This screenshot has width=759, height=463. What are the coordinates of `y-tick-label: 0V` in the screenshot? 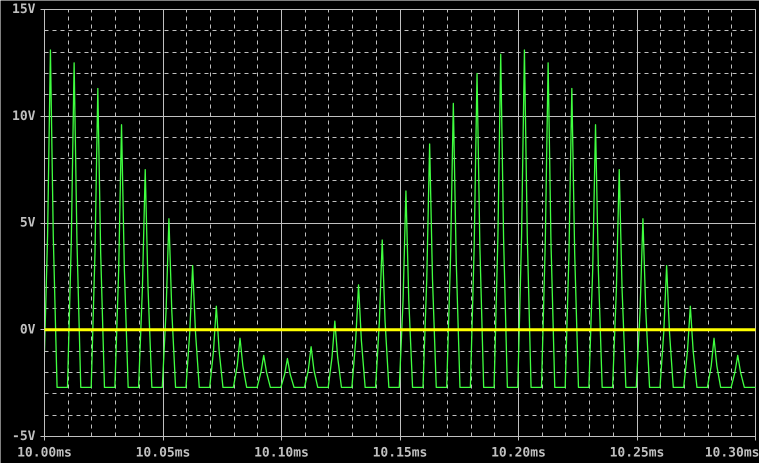 It's located at (28, 330).